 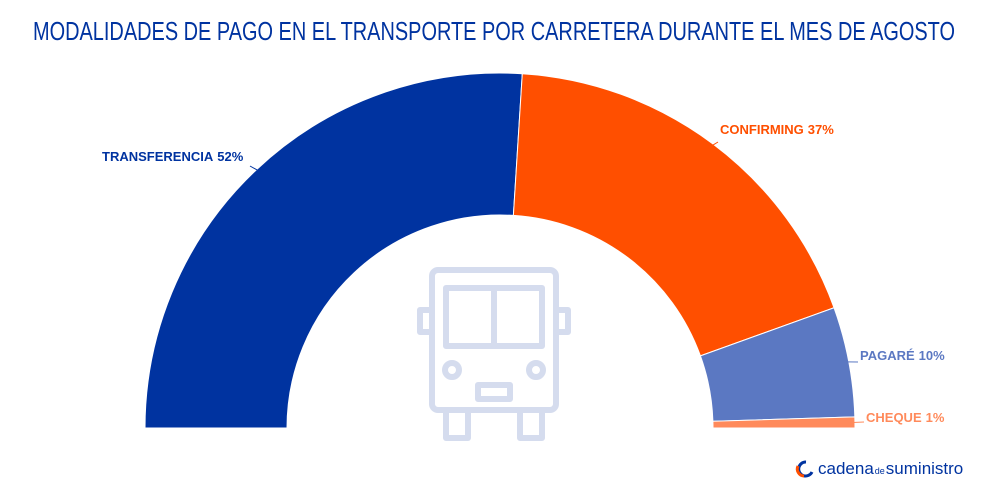 I want to click on value-label: 52%, so click(x=230, y=156).